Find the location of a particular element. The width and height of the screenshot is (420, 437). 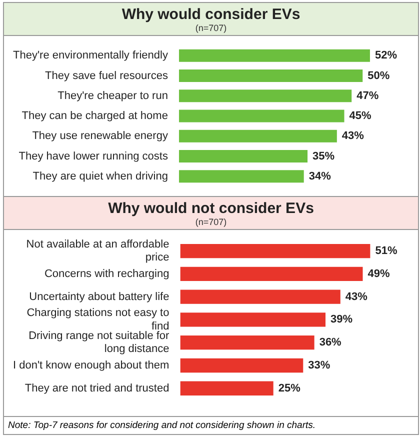

data-label: 25% is located at coordinates (289, 388).